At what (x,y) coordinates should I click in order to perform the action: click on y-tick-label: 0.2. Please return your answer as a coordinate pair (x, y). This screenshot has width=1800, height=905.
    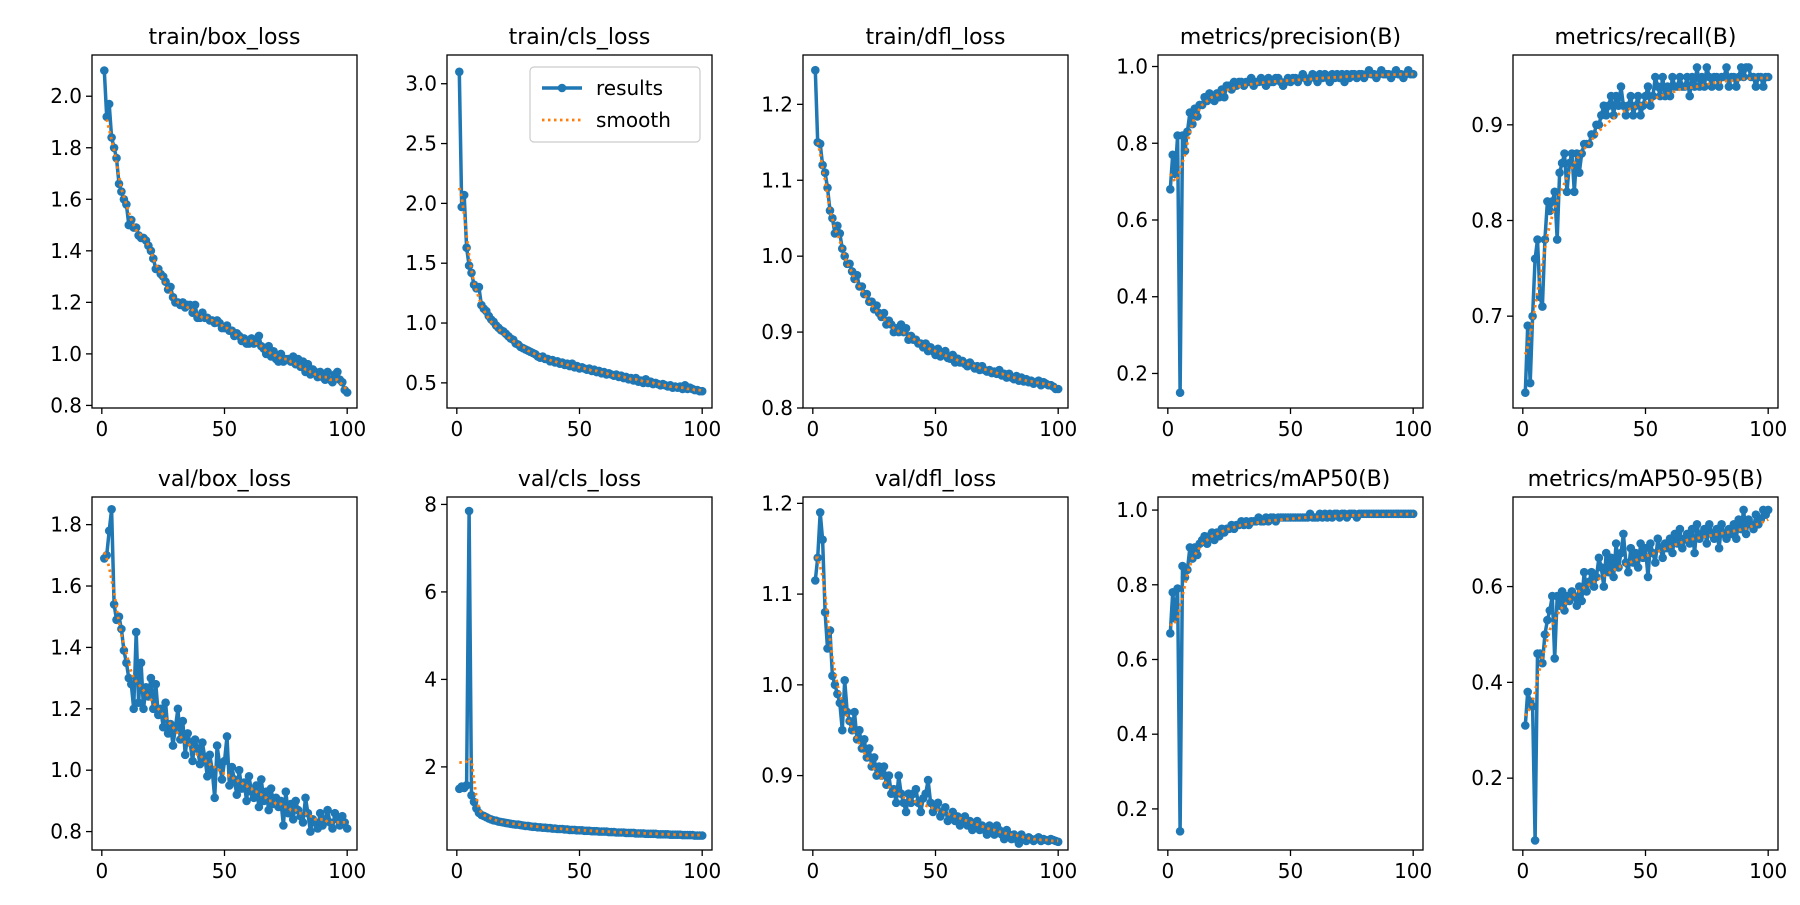
    Looking at the image, I should click on (1132, 809).